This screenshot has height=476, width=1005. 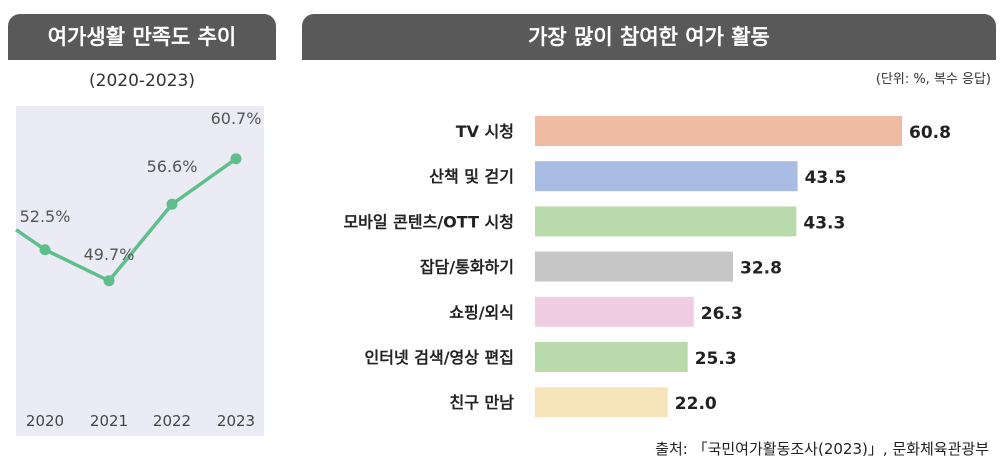 I want to click on category-label: TV 시청, so click(x=485, y=131).